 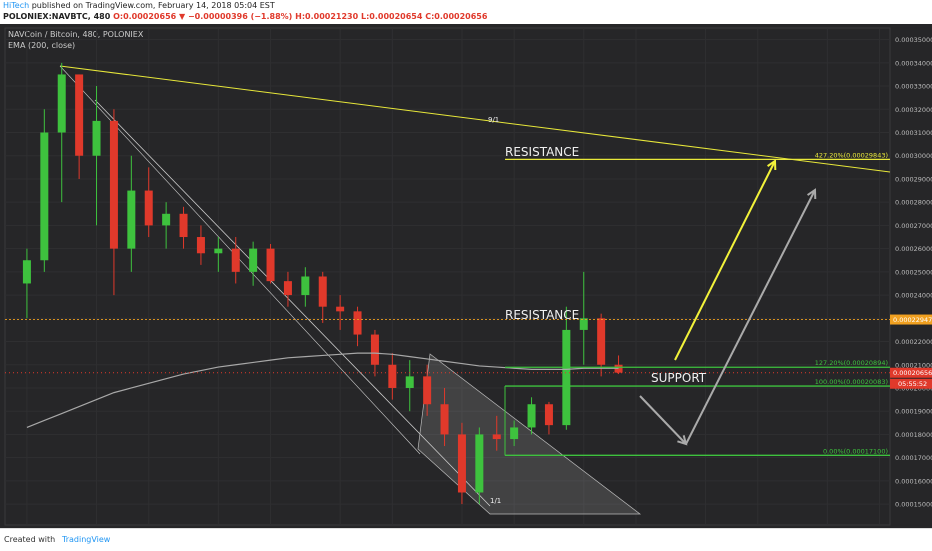 I want to click on created: Created with, so click(x=30, y=539).